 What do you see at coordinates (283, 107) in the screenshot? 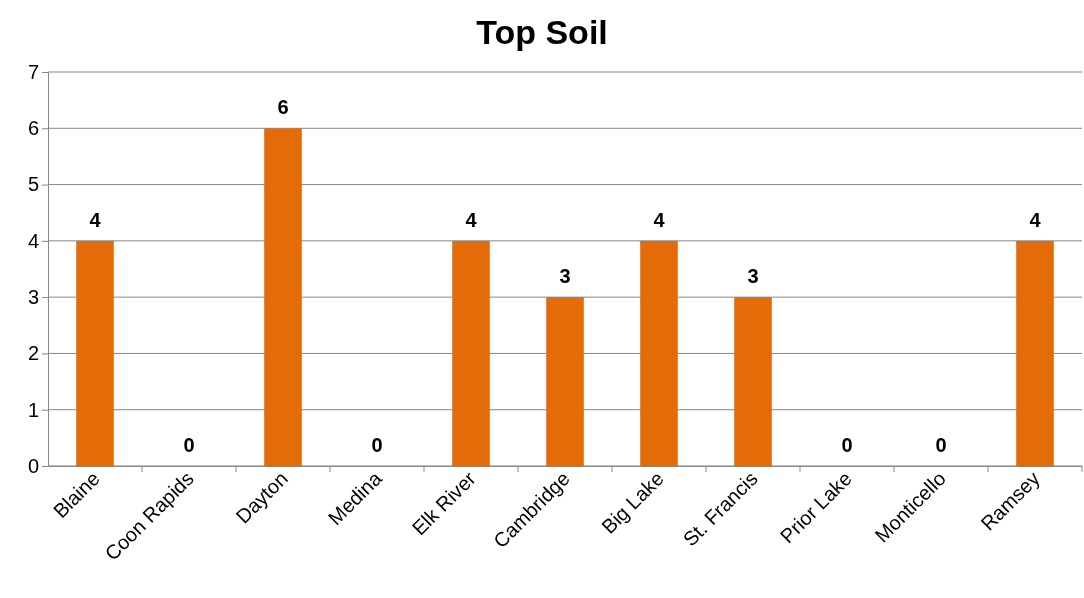
I see `data-label: 6` at bounding box center [283, 107].